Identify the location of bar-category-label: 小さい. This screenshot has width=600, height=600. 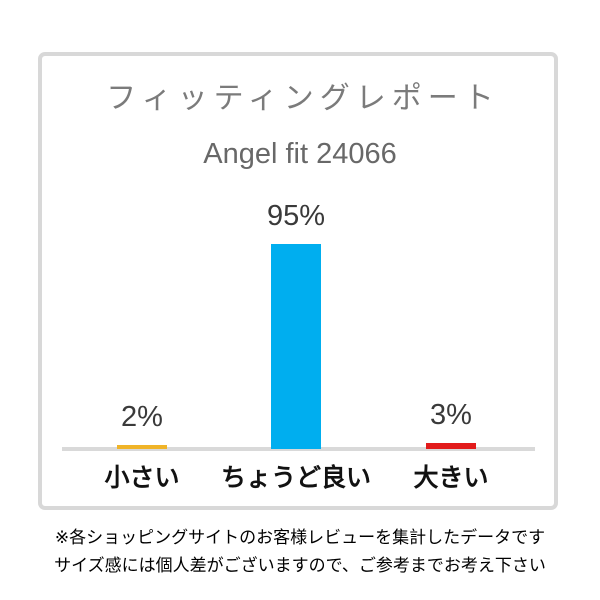
(142, 478).